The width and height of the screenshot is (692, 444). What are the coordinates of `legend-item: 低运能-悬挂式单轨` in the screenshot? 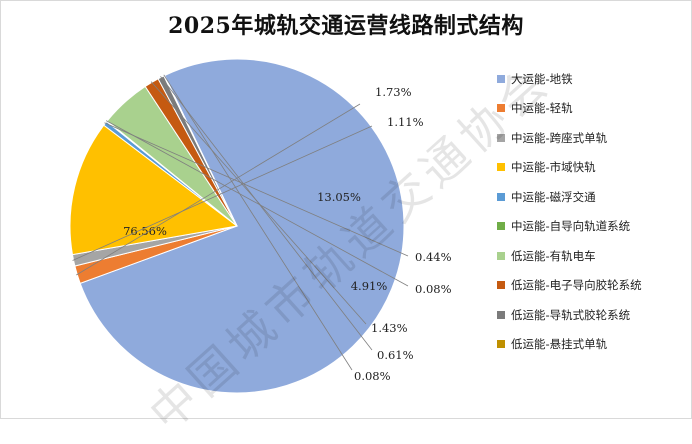 It's located at (569, 344).